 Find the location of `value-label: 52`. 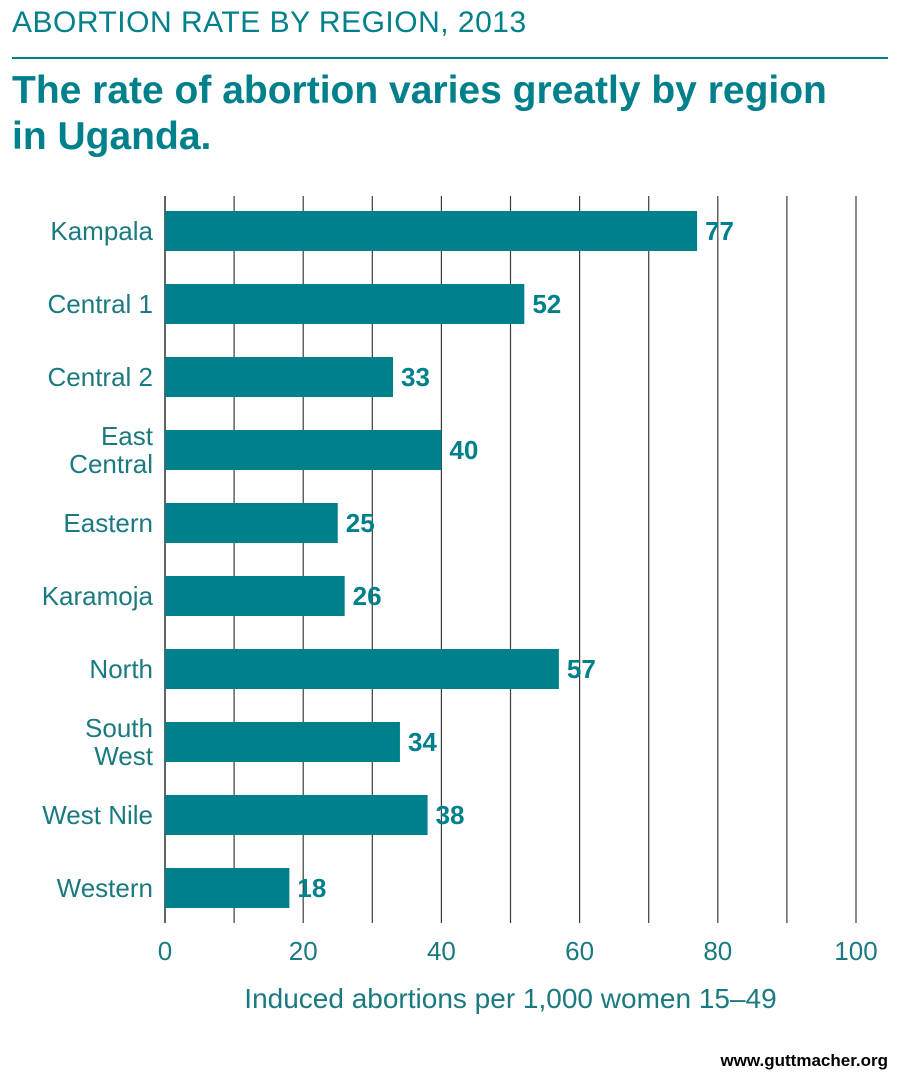

value-label: 52 is located at coordinates (546, 304).